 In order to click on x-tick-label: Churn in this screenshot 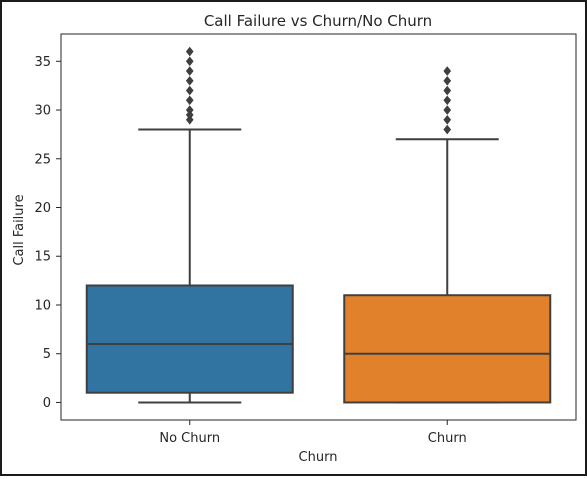, I will do `click(447, 438)`.